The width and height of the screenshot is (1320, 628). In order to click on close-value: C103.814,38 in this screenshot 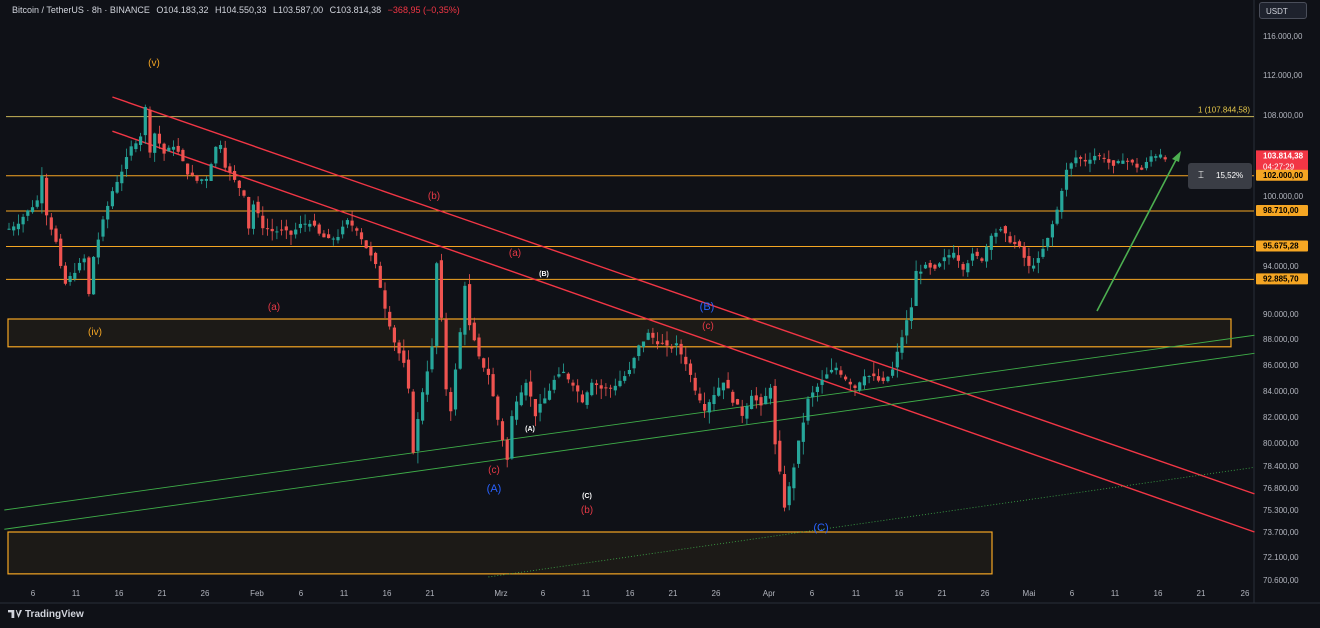, I will do `click(355, 10)`.